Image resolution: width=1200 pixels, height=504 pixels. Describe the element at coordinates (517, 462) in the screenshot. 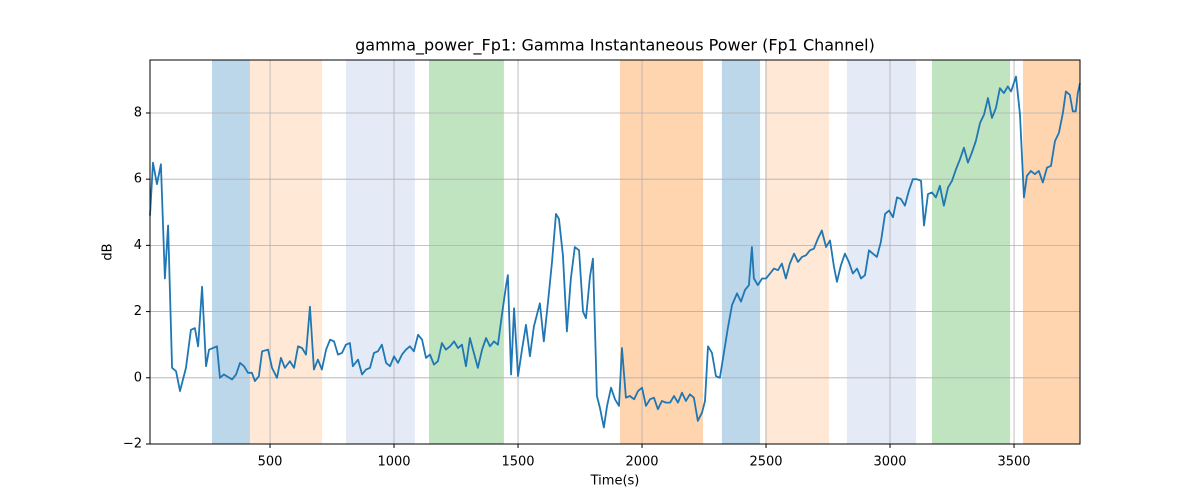

I see `x-tick-label: 1500` at that location.